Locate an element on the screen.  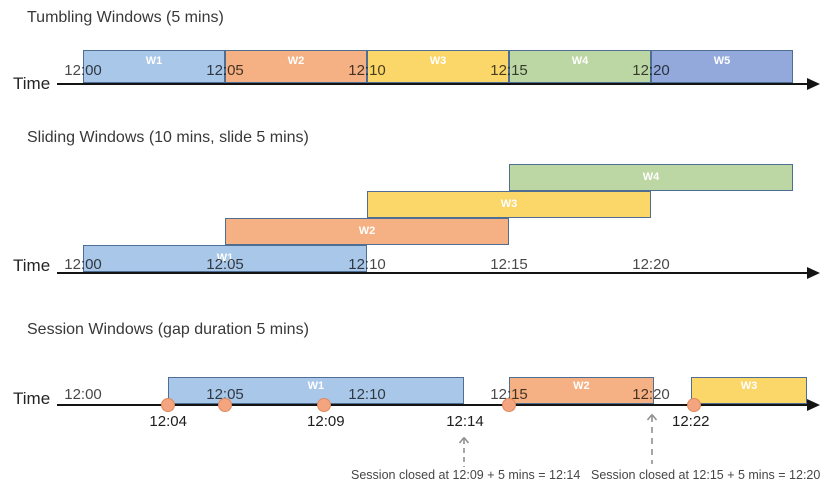
tumbling-window-label-w5: W5 is located at coordinates (722, 61).